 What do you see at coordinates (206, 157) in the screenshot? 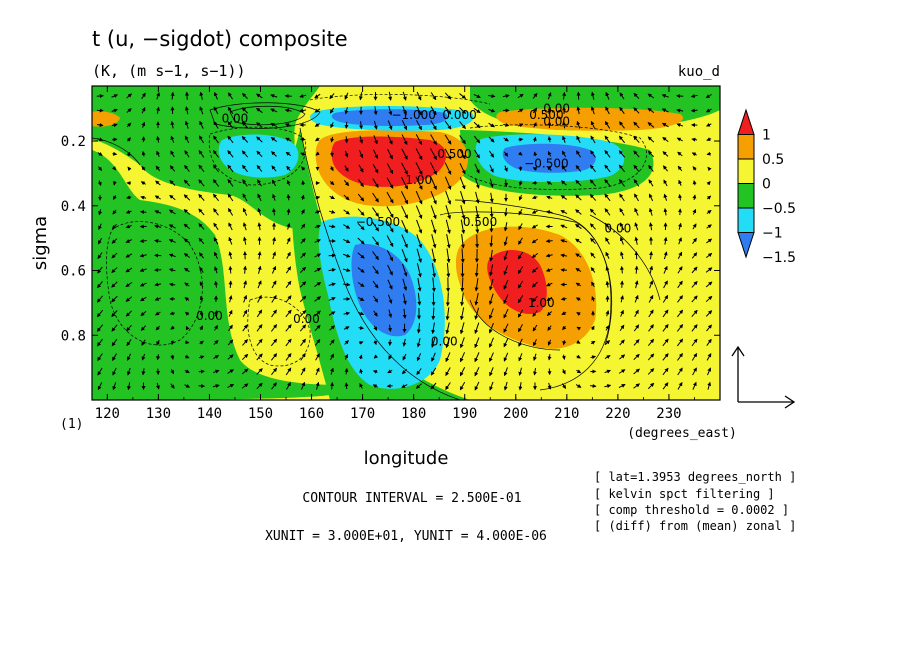
I see `green-region-top-left` at bounding box center [206, 157].